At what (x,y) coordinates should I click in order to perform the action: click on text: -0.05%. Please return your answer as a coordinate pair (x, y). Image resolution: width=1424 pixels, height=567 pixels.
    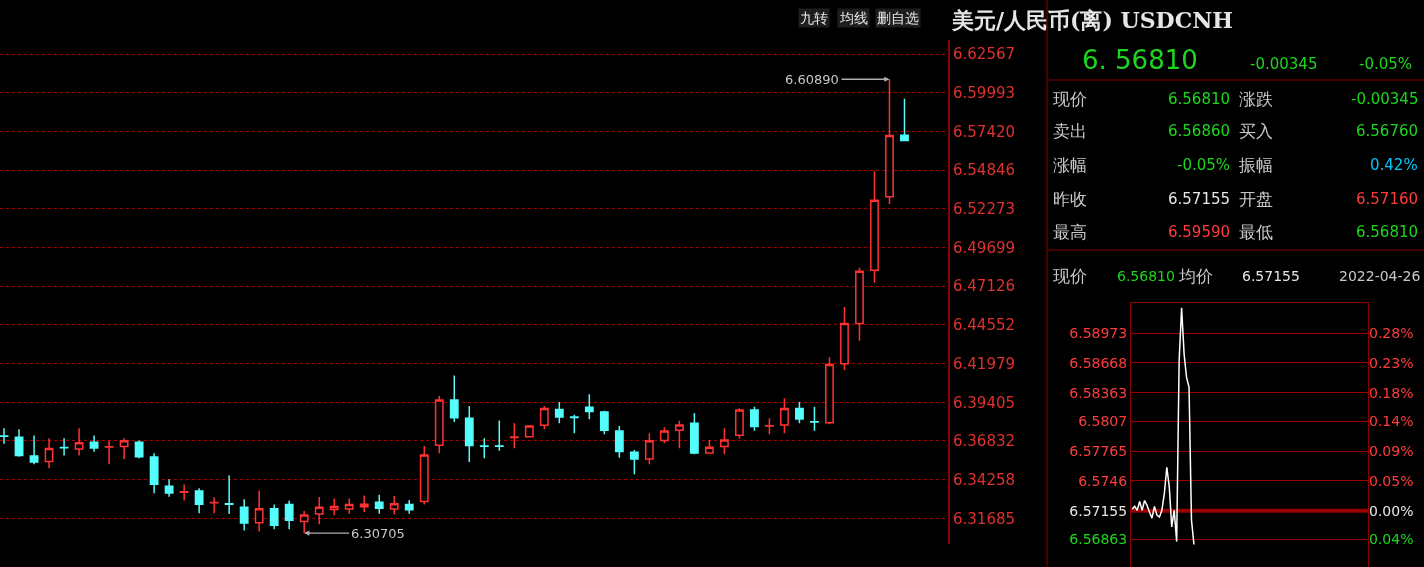
    Looking at the image, I should click on (1386, 64).